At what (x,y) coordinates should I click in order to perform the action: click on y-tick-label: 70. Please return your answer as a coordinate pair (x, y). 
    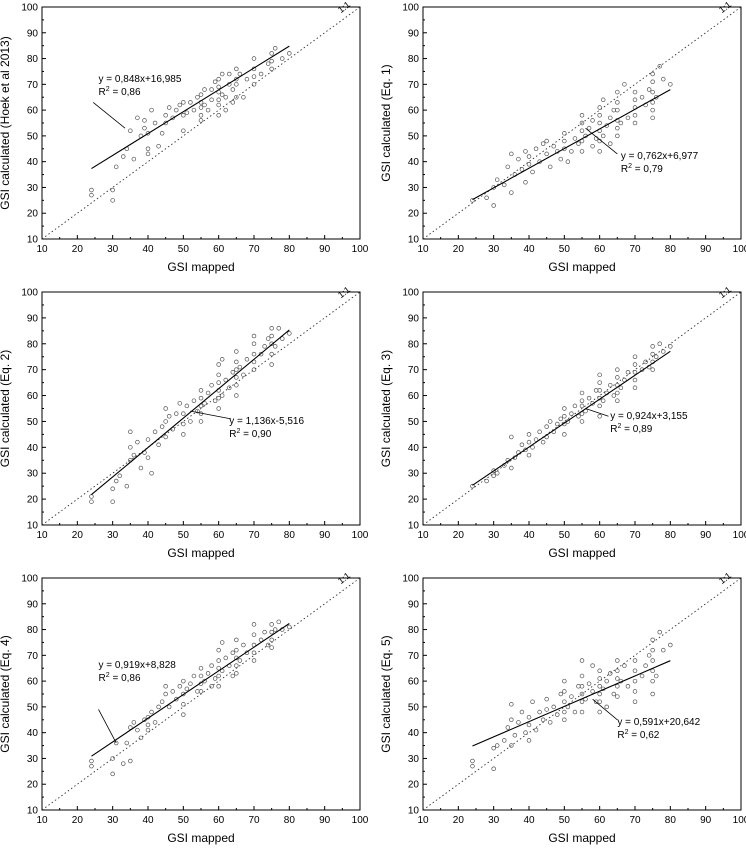
    Looking at the image, I should click on (33, 85).